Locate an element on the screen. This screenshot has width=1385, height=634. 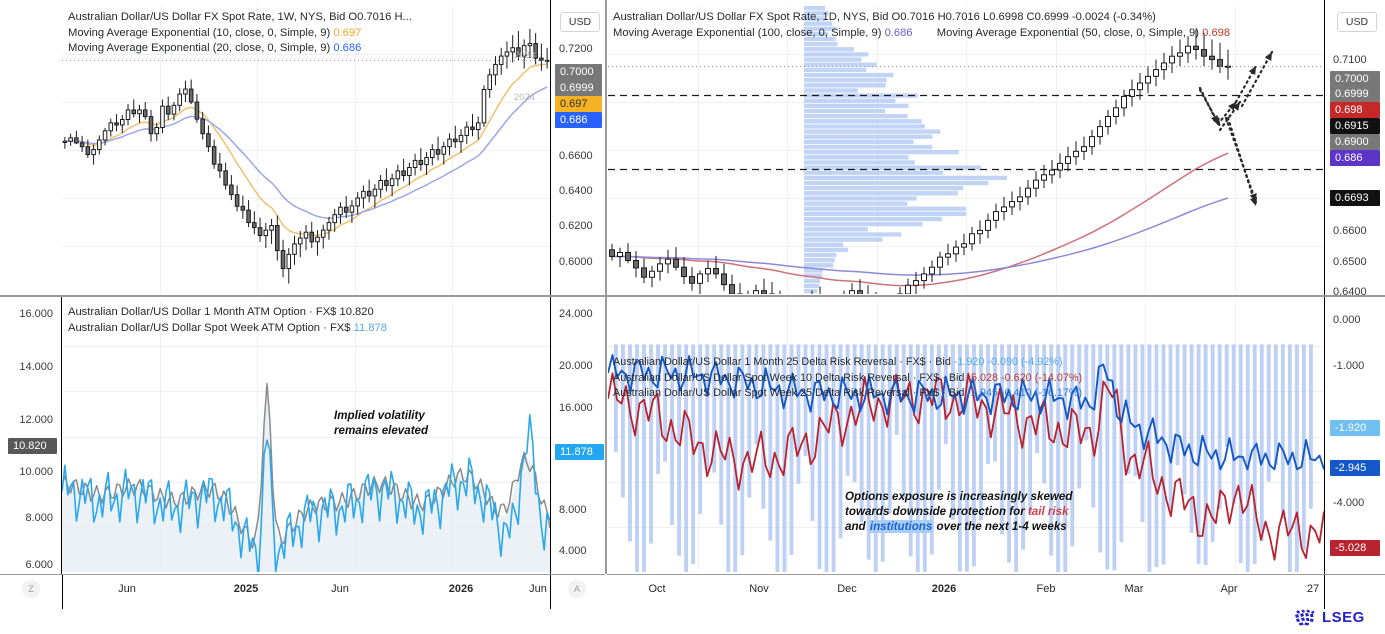
price-badge-ema20: 0.686 is located at coordinates (578, 120).